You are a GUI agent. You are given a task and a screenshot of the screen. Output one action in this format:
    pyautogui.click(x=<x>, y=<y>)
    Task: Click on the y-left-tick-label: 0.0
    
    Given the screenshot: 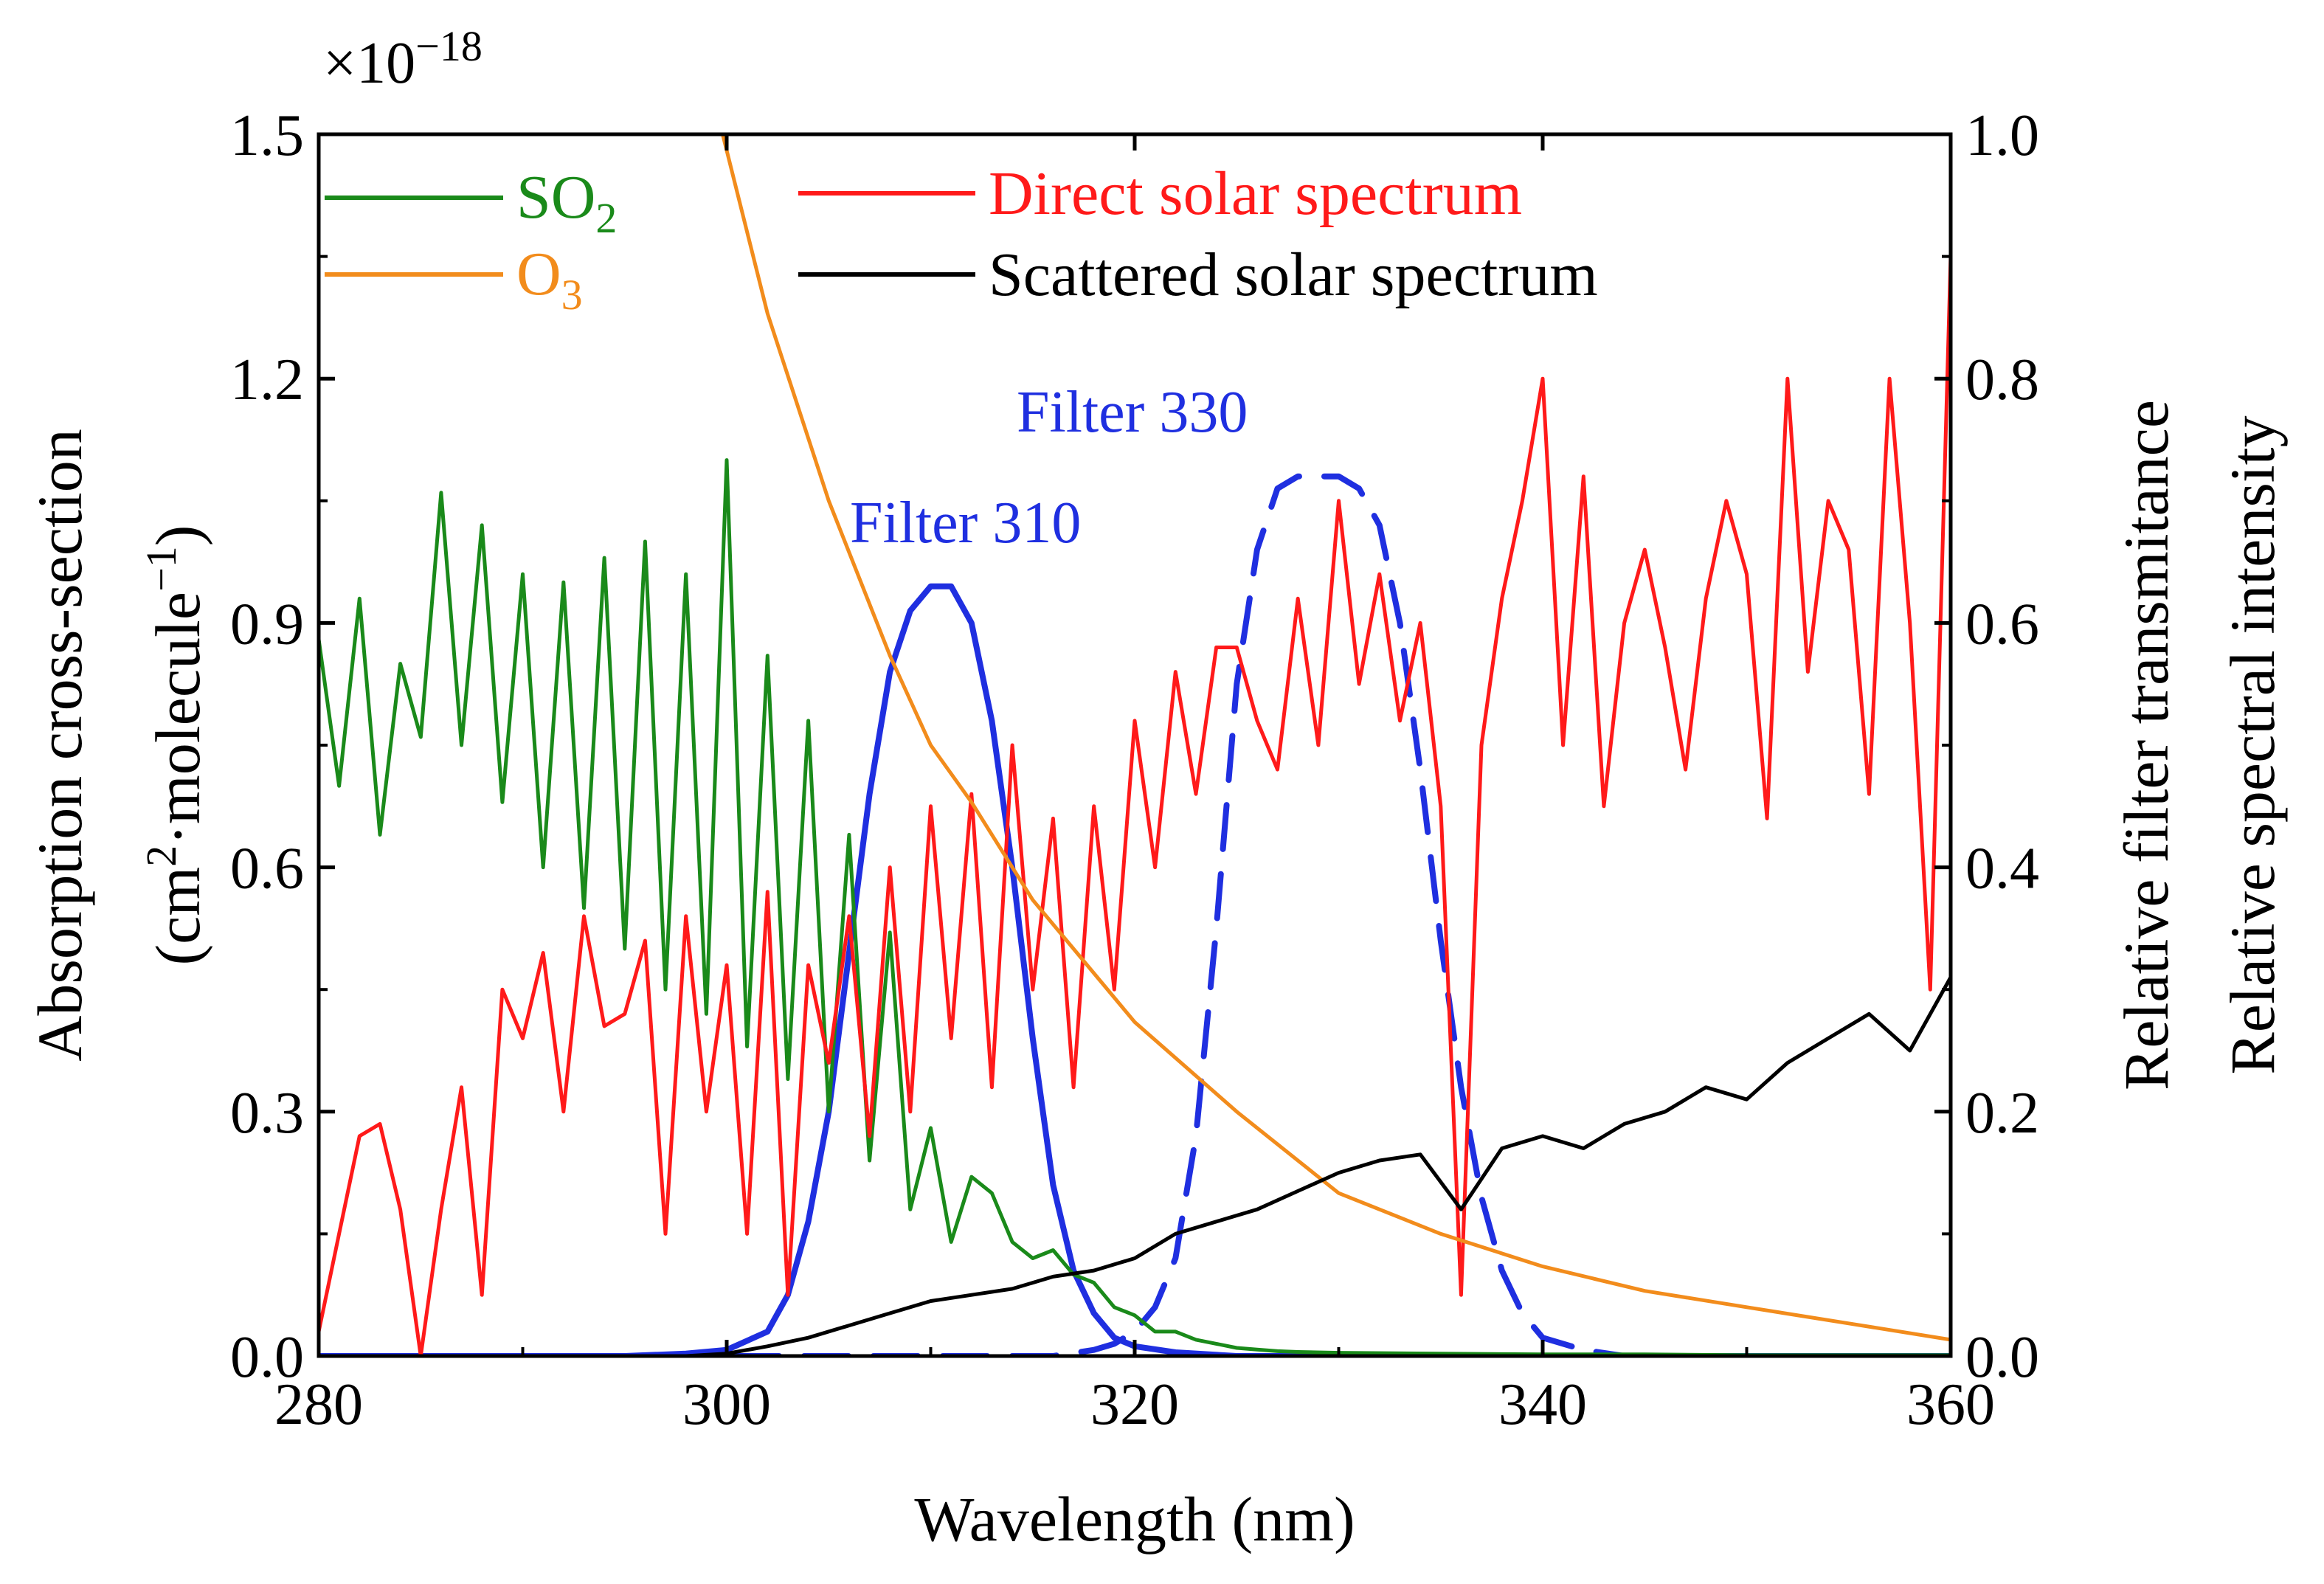 What is the action you would take?
    pyautogui.click(x=267, y=1357)
    